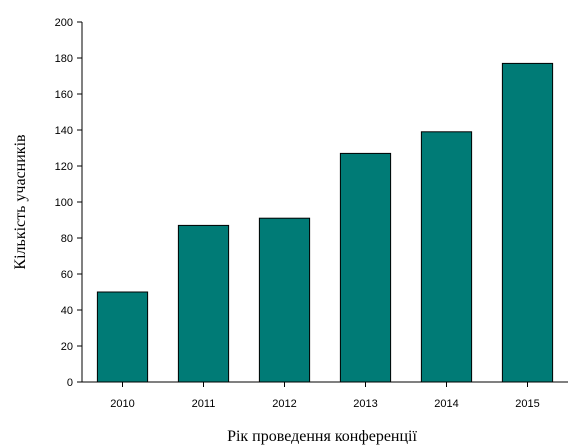 Image resolution: width=574 pixels, height=446 pixels. Describe the element at coordinates (284, 404) in the screenshot. I see `x-tick-label: 2012` at that location.